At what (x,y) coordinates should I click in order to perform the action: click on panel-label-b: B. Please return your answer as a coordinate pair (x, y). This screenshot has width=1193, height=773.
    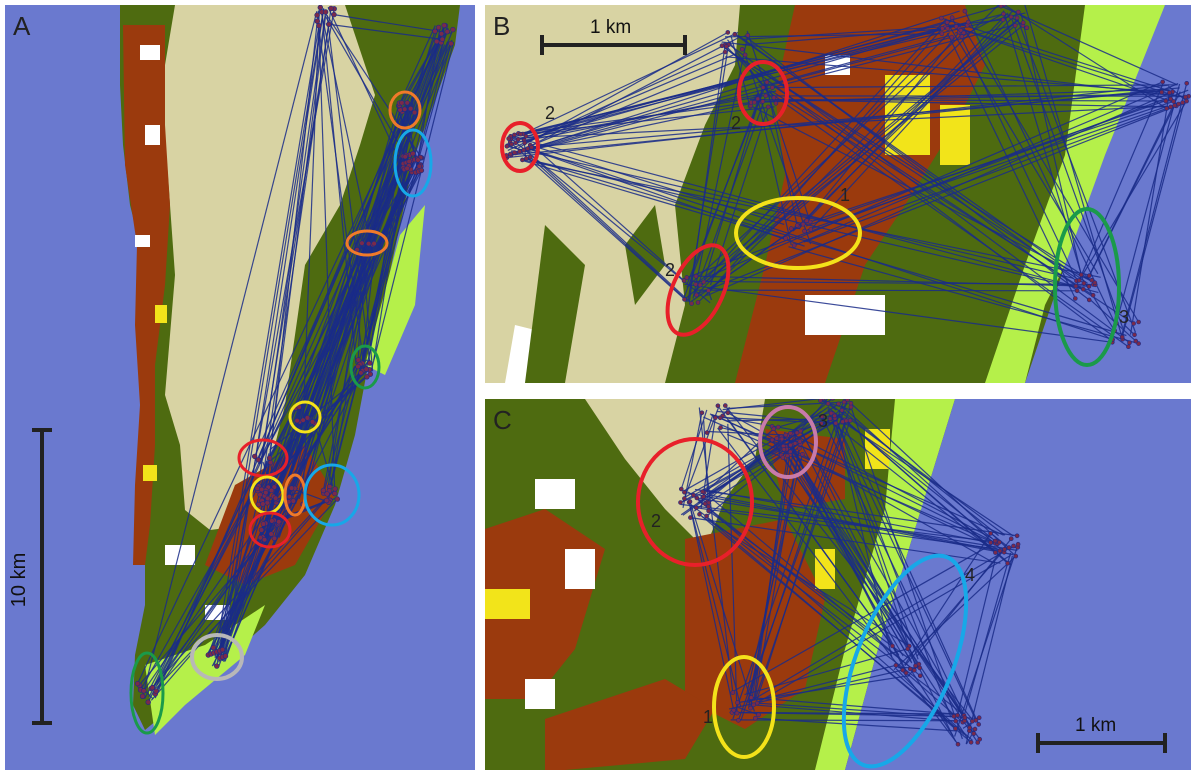
    Looking at the image, I should click on (502, 26).